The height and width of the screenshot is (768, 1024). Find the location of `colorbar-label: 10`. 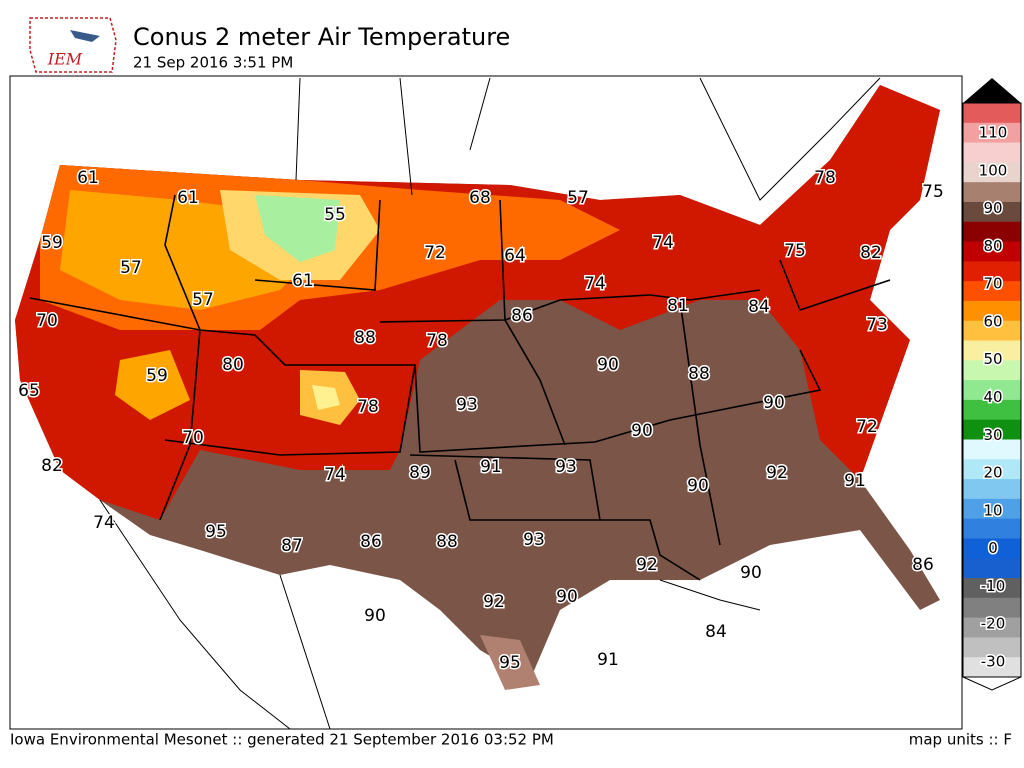

colorbar-label: 10 is located at coordinates (992, 510).